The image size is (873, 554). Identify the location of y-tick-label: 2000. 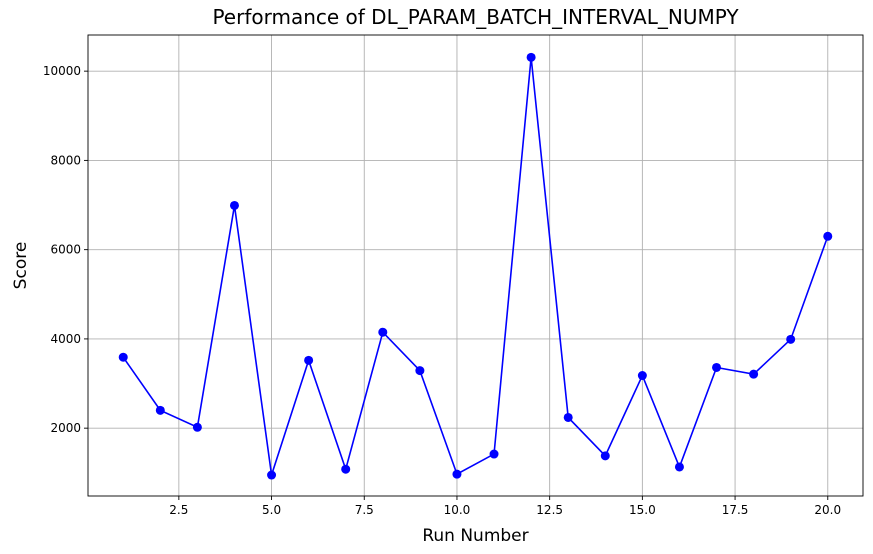
(65, 428).